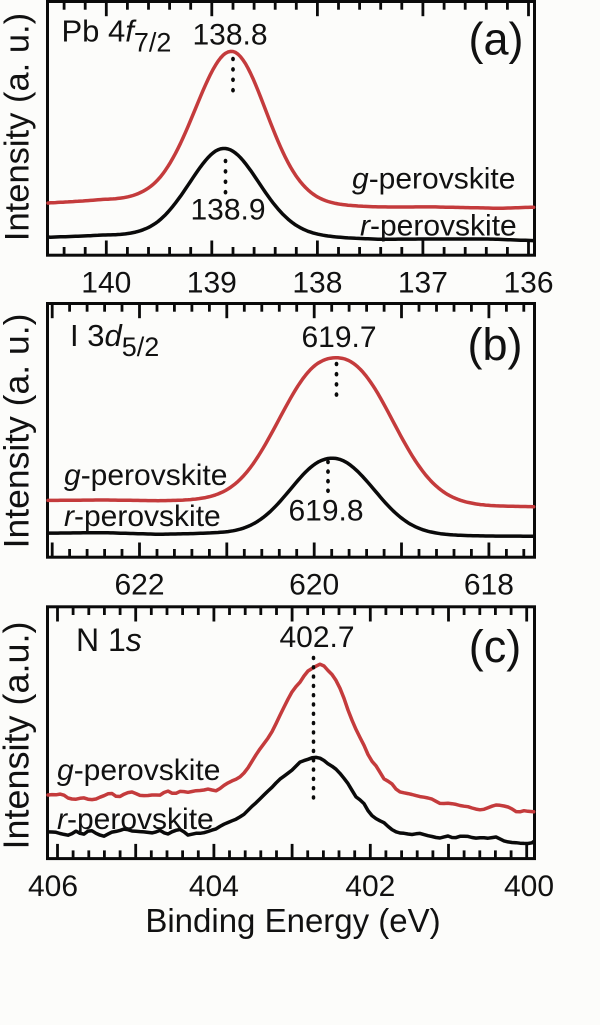 Image resolution: width=600 pixels, height=1025 pixels. I want to click on svg-text: (c), so click(495, 646).